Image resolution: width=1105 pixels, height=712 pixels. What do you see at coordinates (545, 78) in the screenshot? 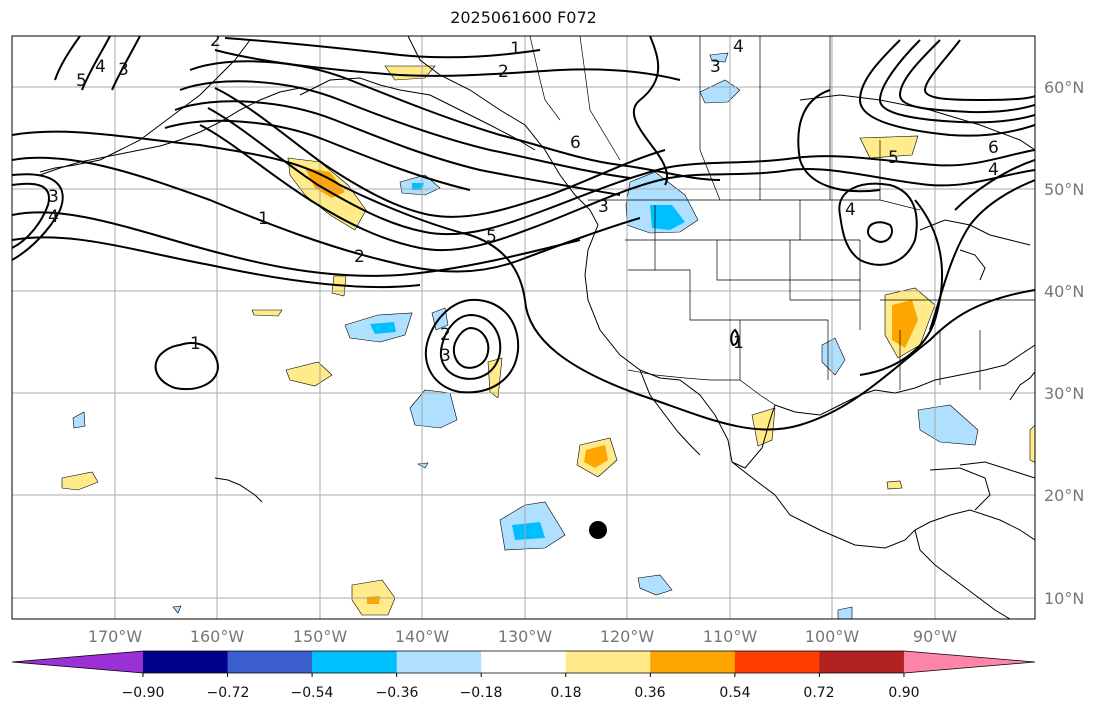
I see `alaska-canada-border` at bounding box center [545, 78].